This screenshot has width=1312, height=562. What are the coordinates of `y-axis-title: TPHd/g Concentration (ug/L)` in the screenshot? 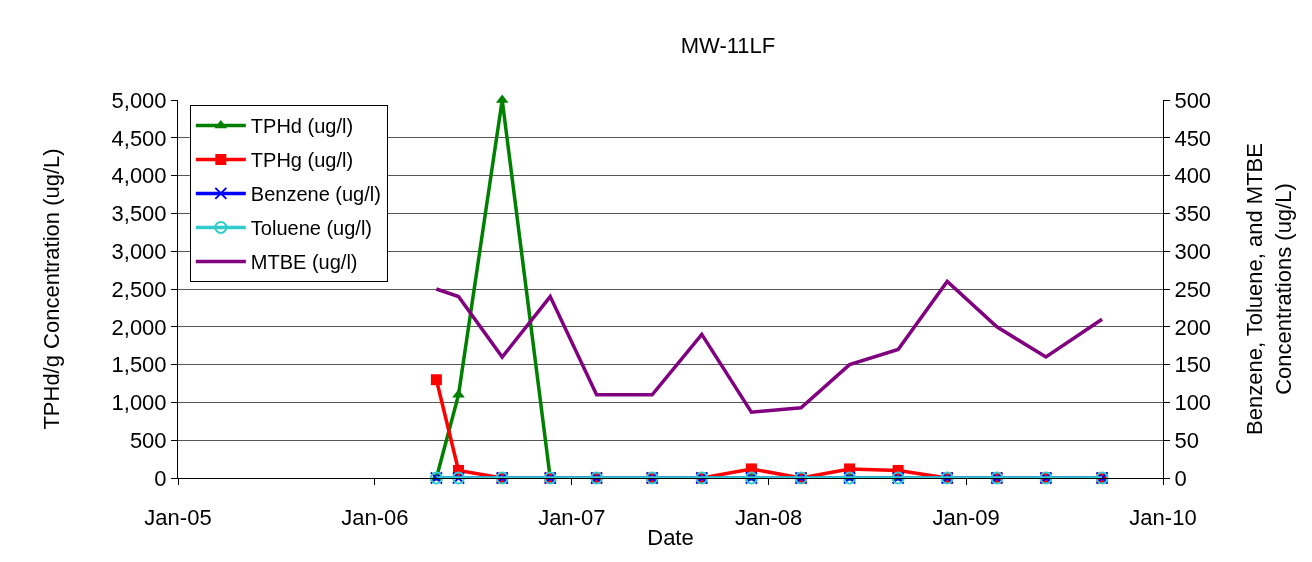 It's located at (52, 289).